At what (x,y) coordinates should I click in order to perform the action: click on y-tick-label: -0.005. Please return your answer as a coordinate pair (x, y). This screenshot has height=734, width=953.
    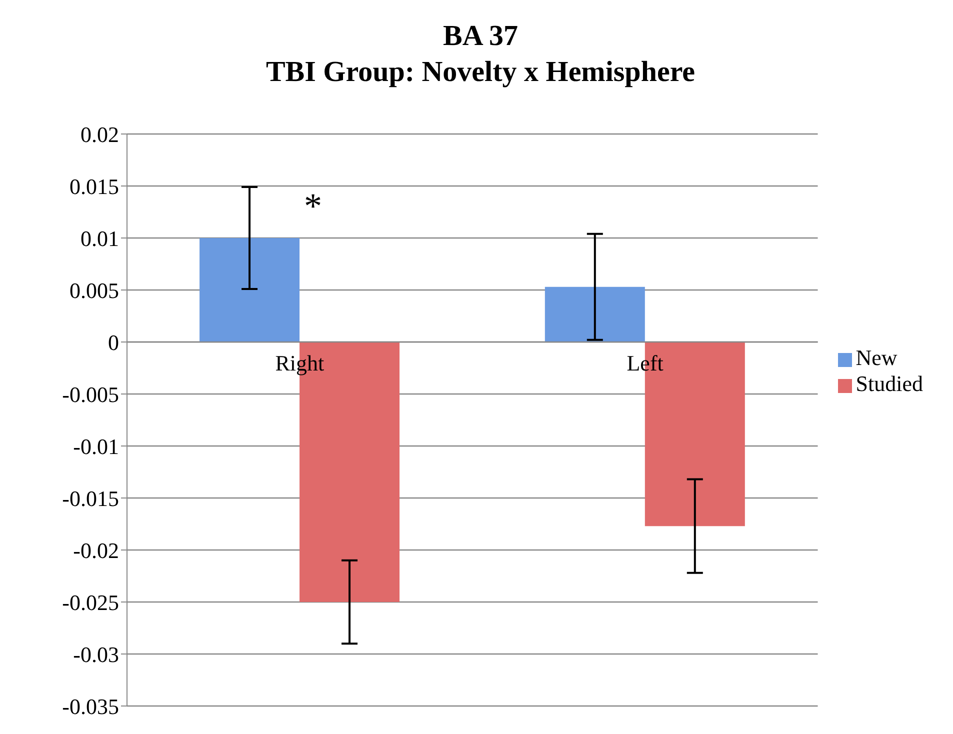
    Looking at the image, I should click on (90, 394).